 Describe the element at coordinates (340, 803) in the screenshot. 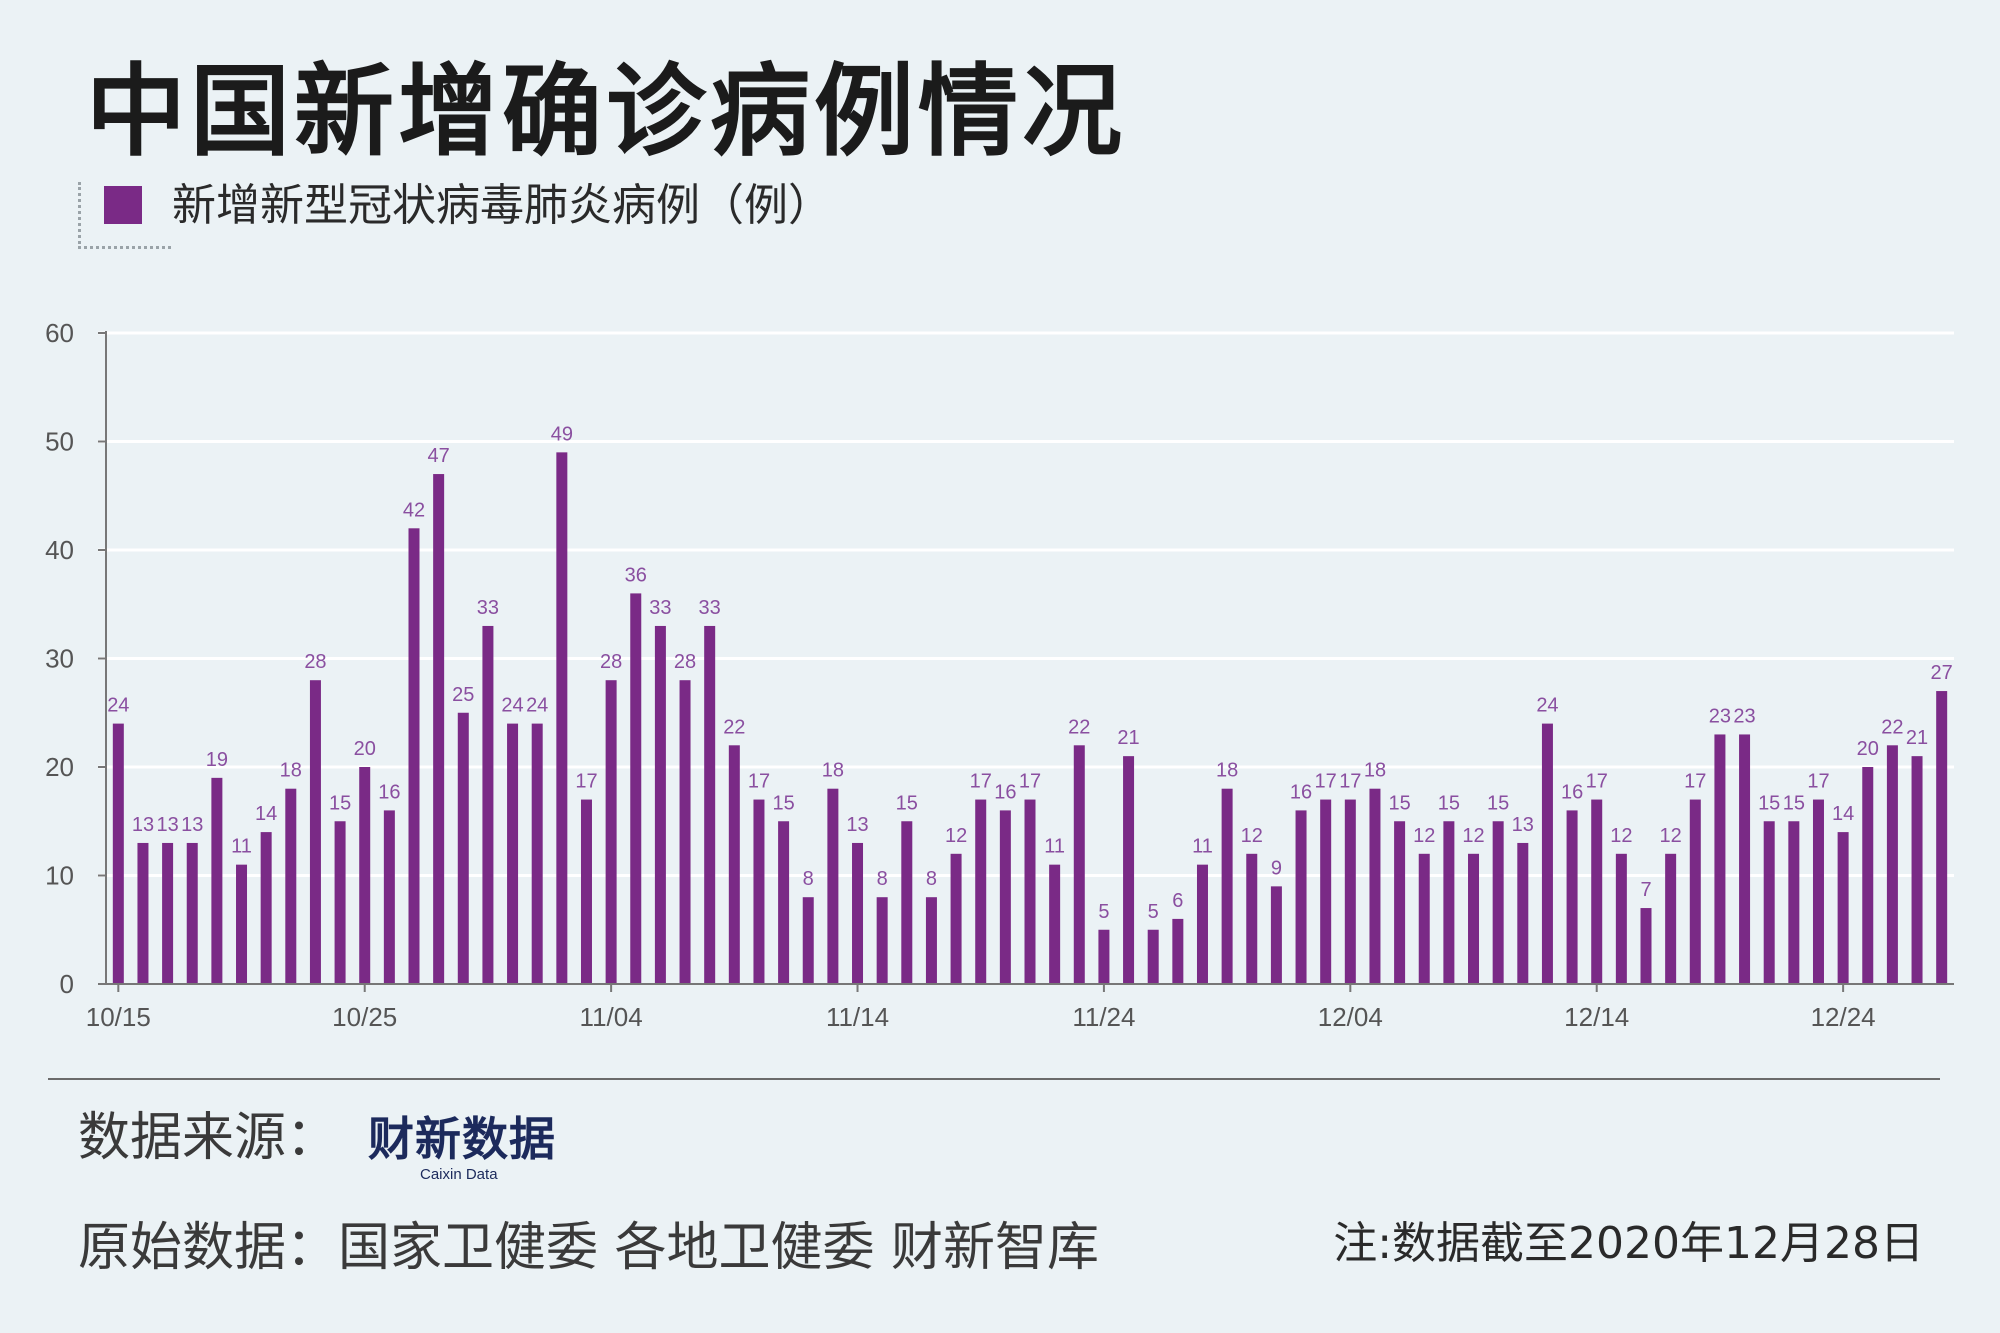

I see `value-label-9: 15` at that location.